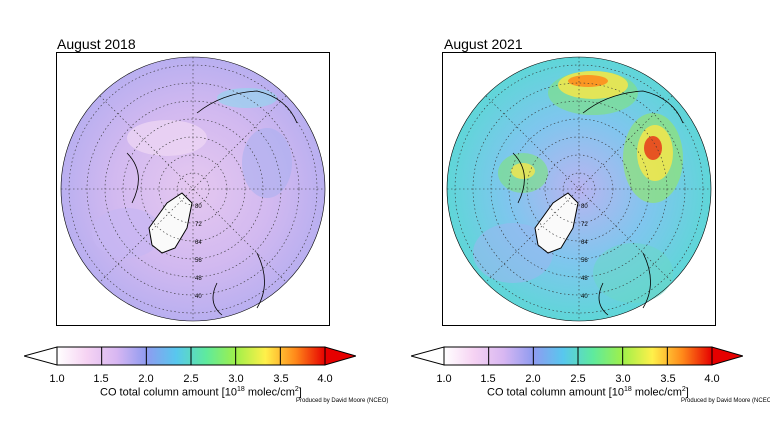  I want to click on panel-title: August 2021, so click(483, 44).